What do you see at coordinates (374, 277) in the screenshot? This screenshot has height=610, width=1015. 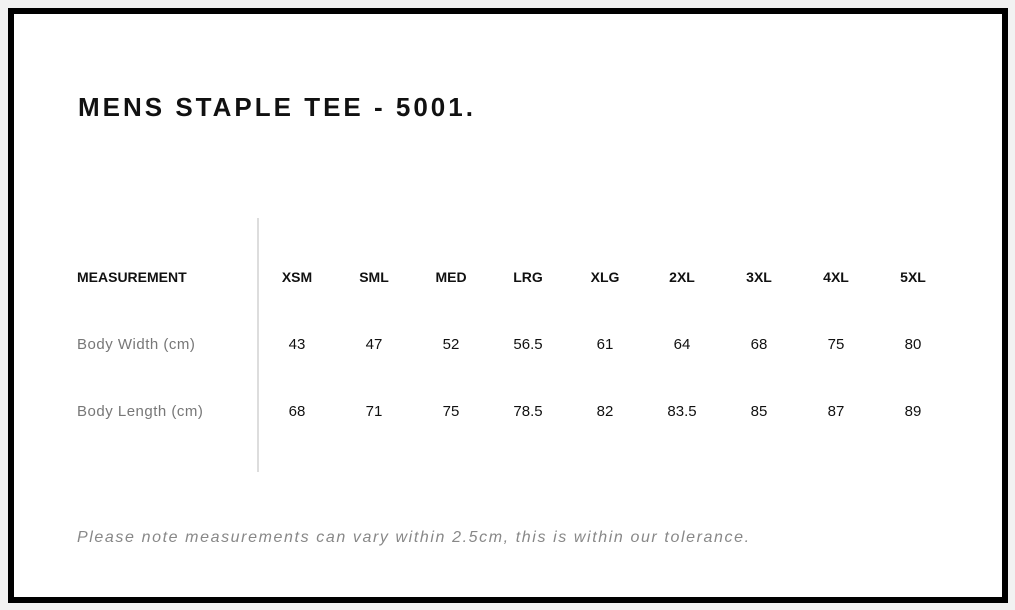 I see `size-header: SML` at bounding box center [374, 277].